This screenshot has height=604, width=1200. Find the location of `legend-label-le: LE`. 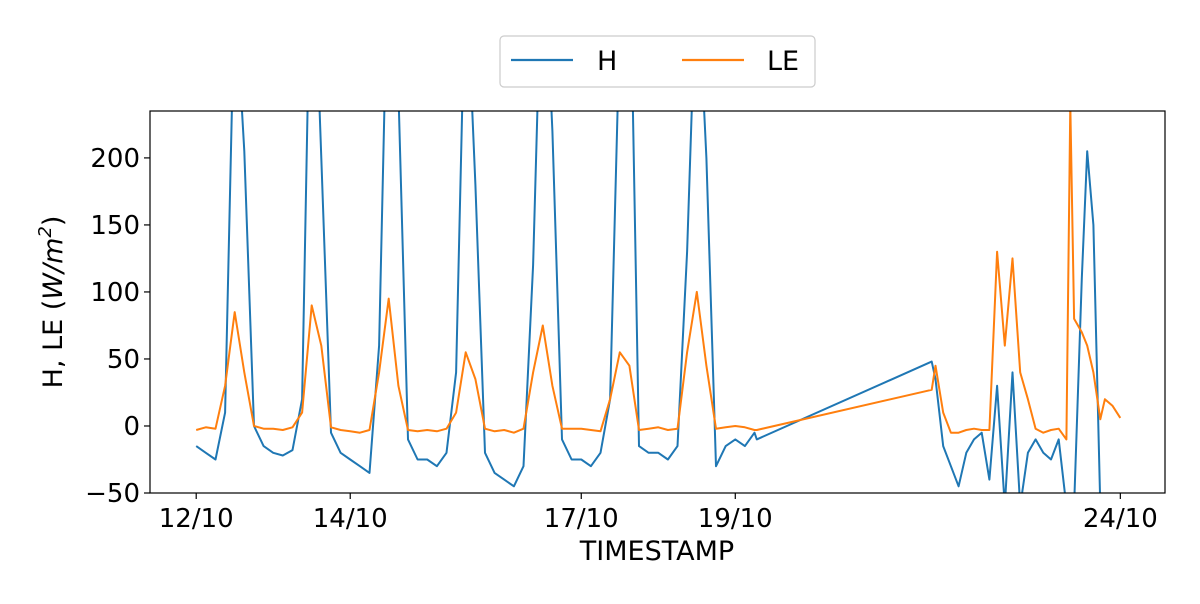

legend-label-le: LE is located at coordinates (783, 61).